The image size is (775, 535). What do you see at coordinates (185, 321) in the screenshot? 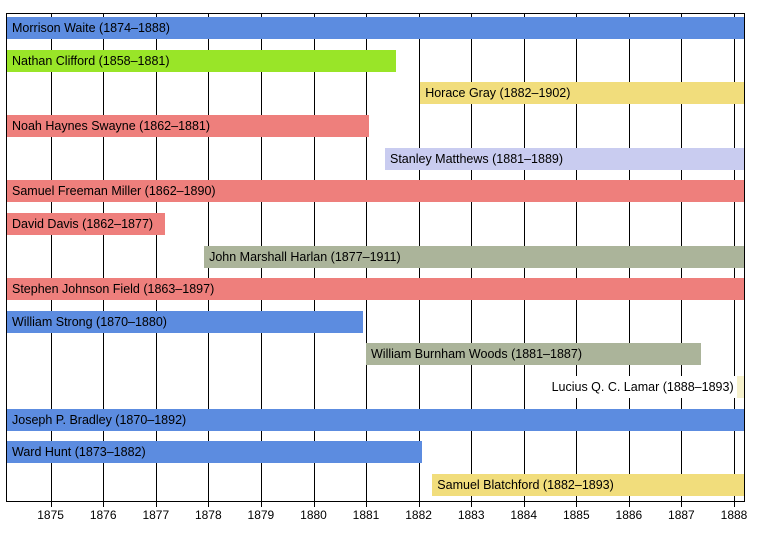
I see `timeline-bar-william-strong: William Strong (1870–1880)` at bounding box center [185, 321].